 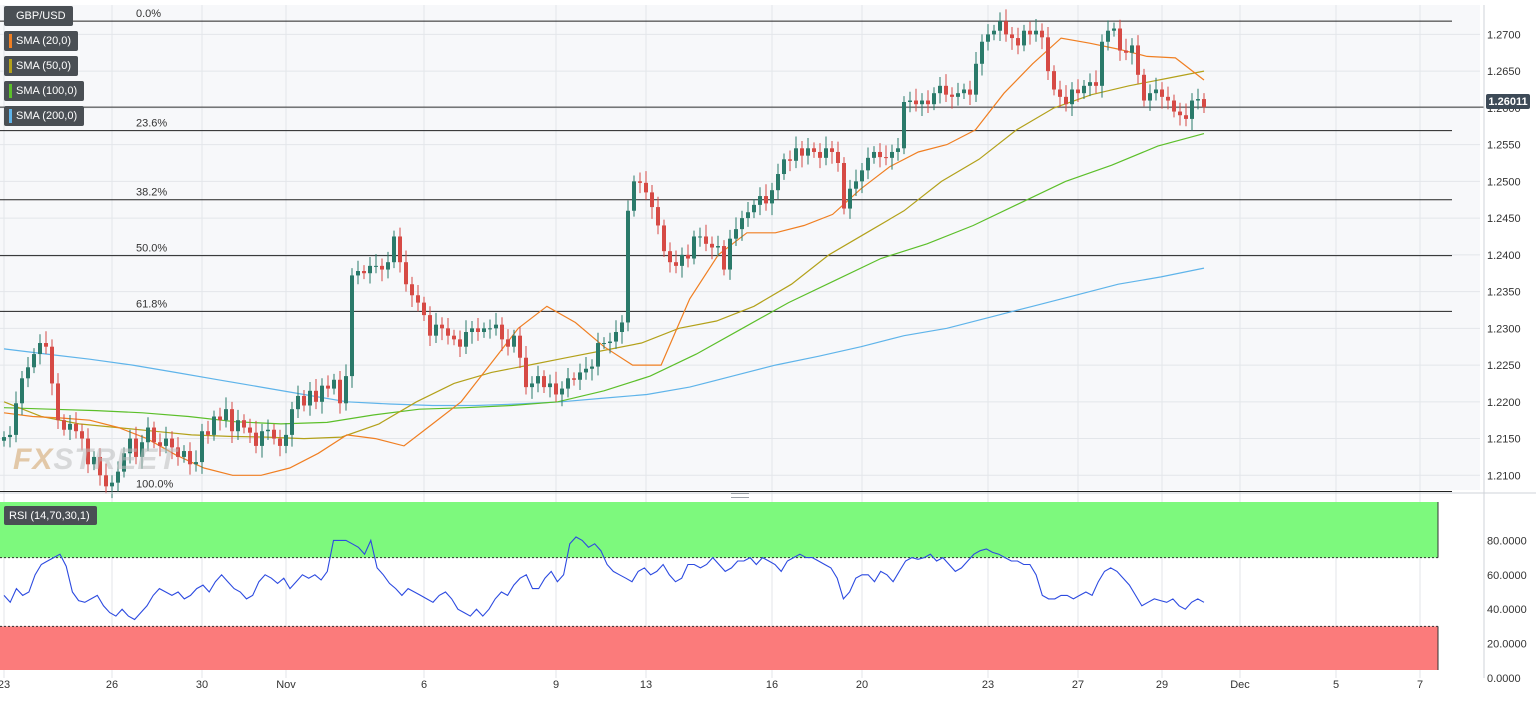 I want to click on legend-sma-200: SMA (200,0), so click(x=44, y=116).